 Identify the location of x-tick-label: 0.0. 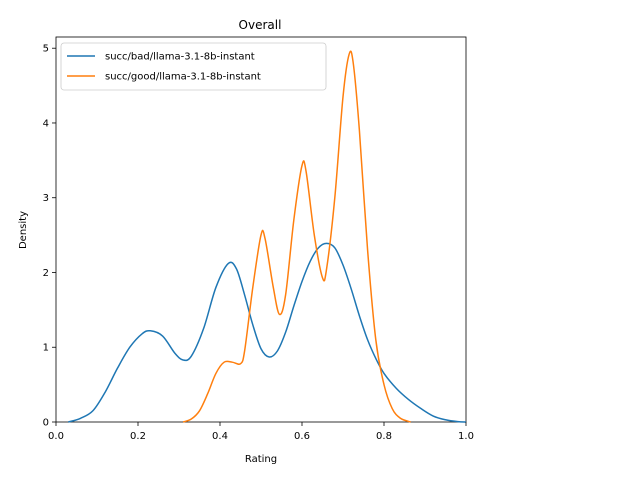
(56, 436).